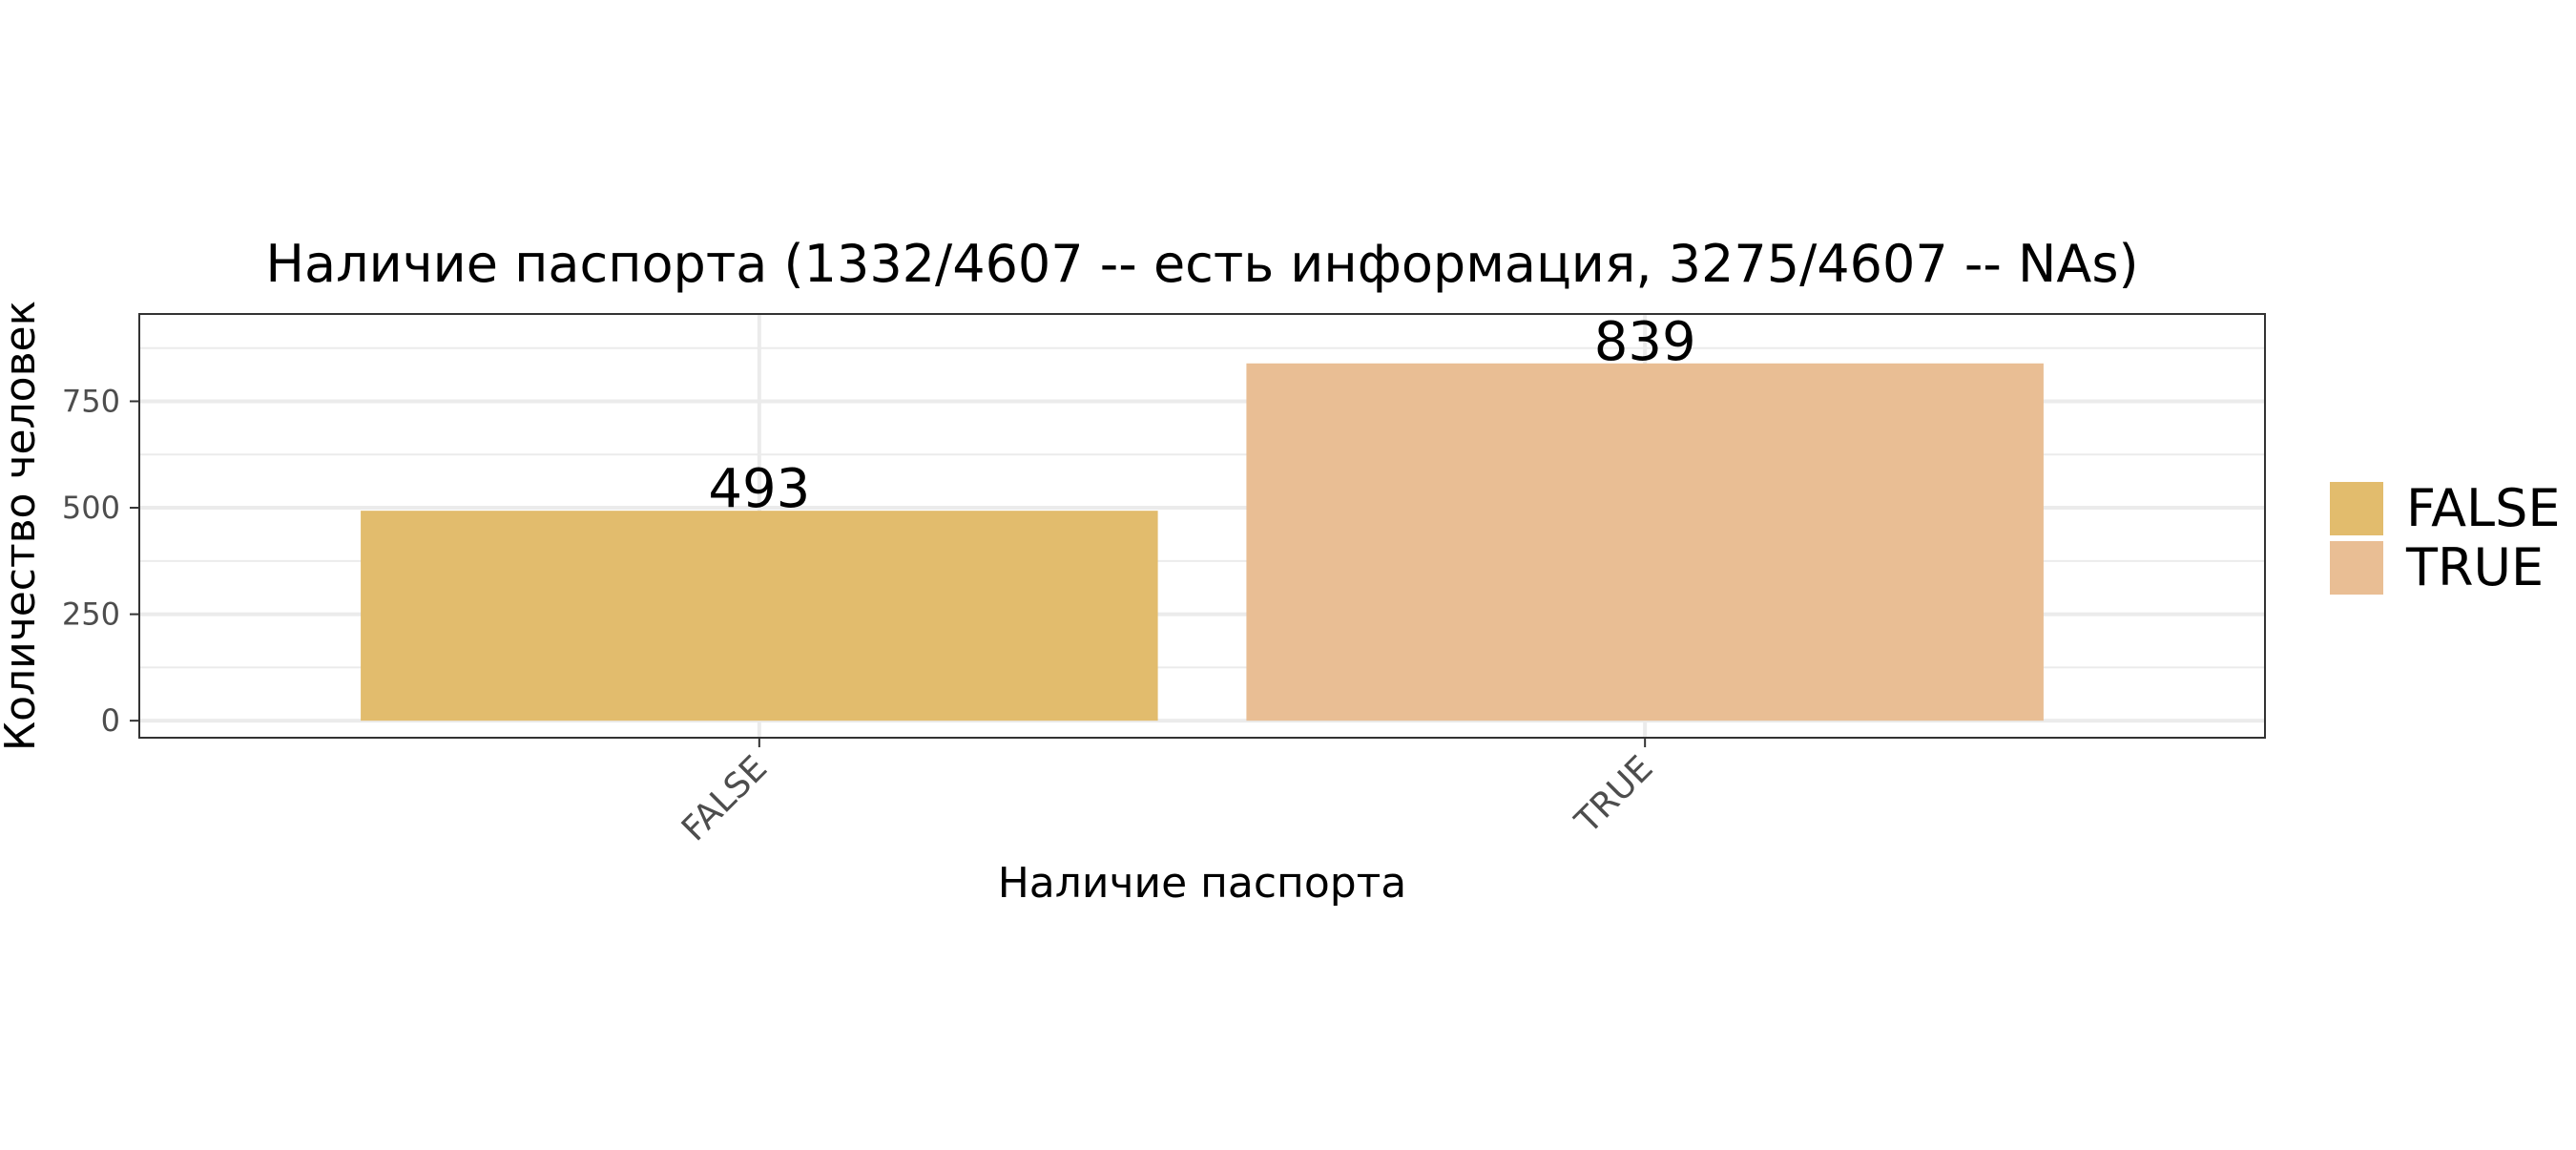 The width and height of the screenshot is (2576, 1150). I want to click on y-tick-label: 500, so click(91, 508).